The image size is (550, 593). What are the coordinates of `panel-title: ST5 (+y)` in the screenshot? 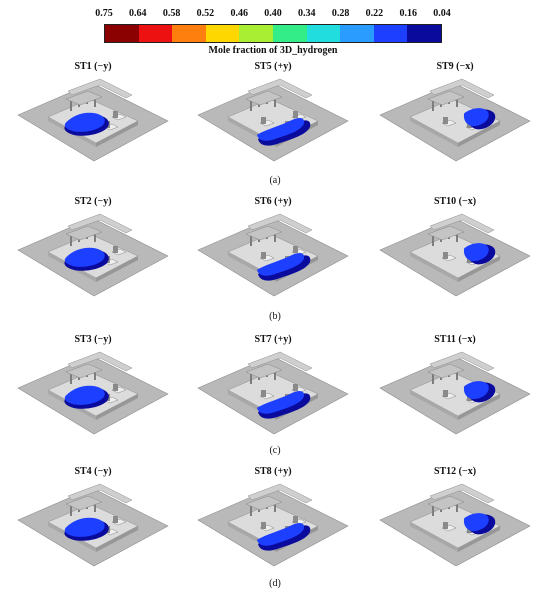 It's located at (273, 66).